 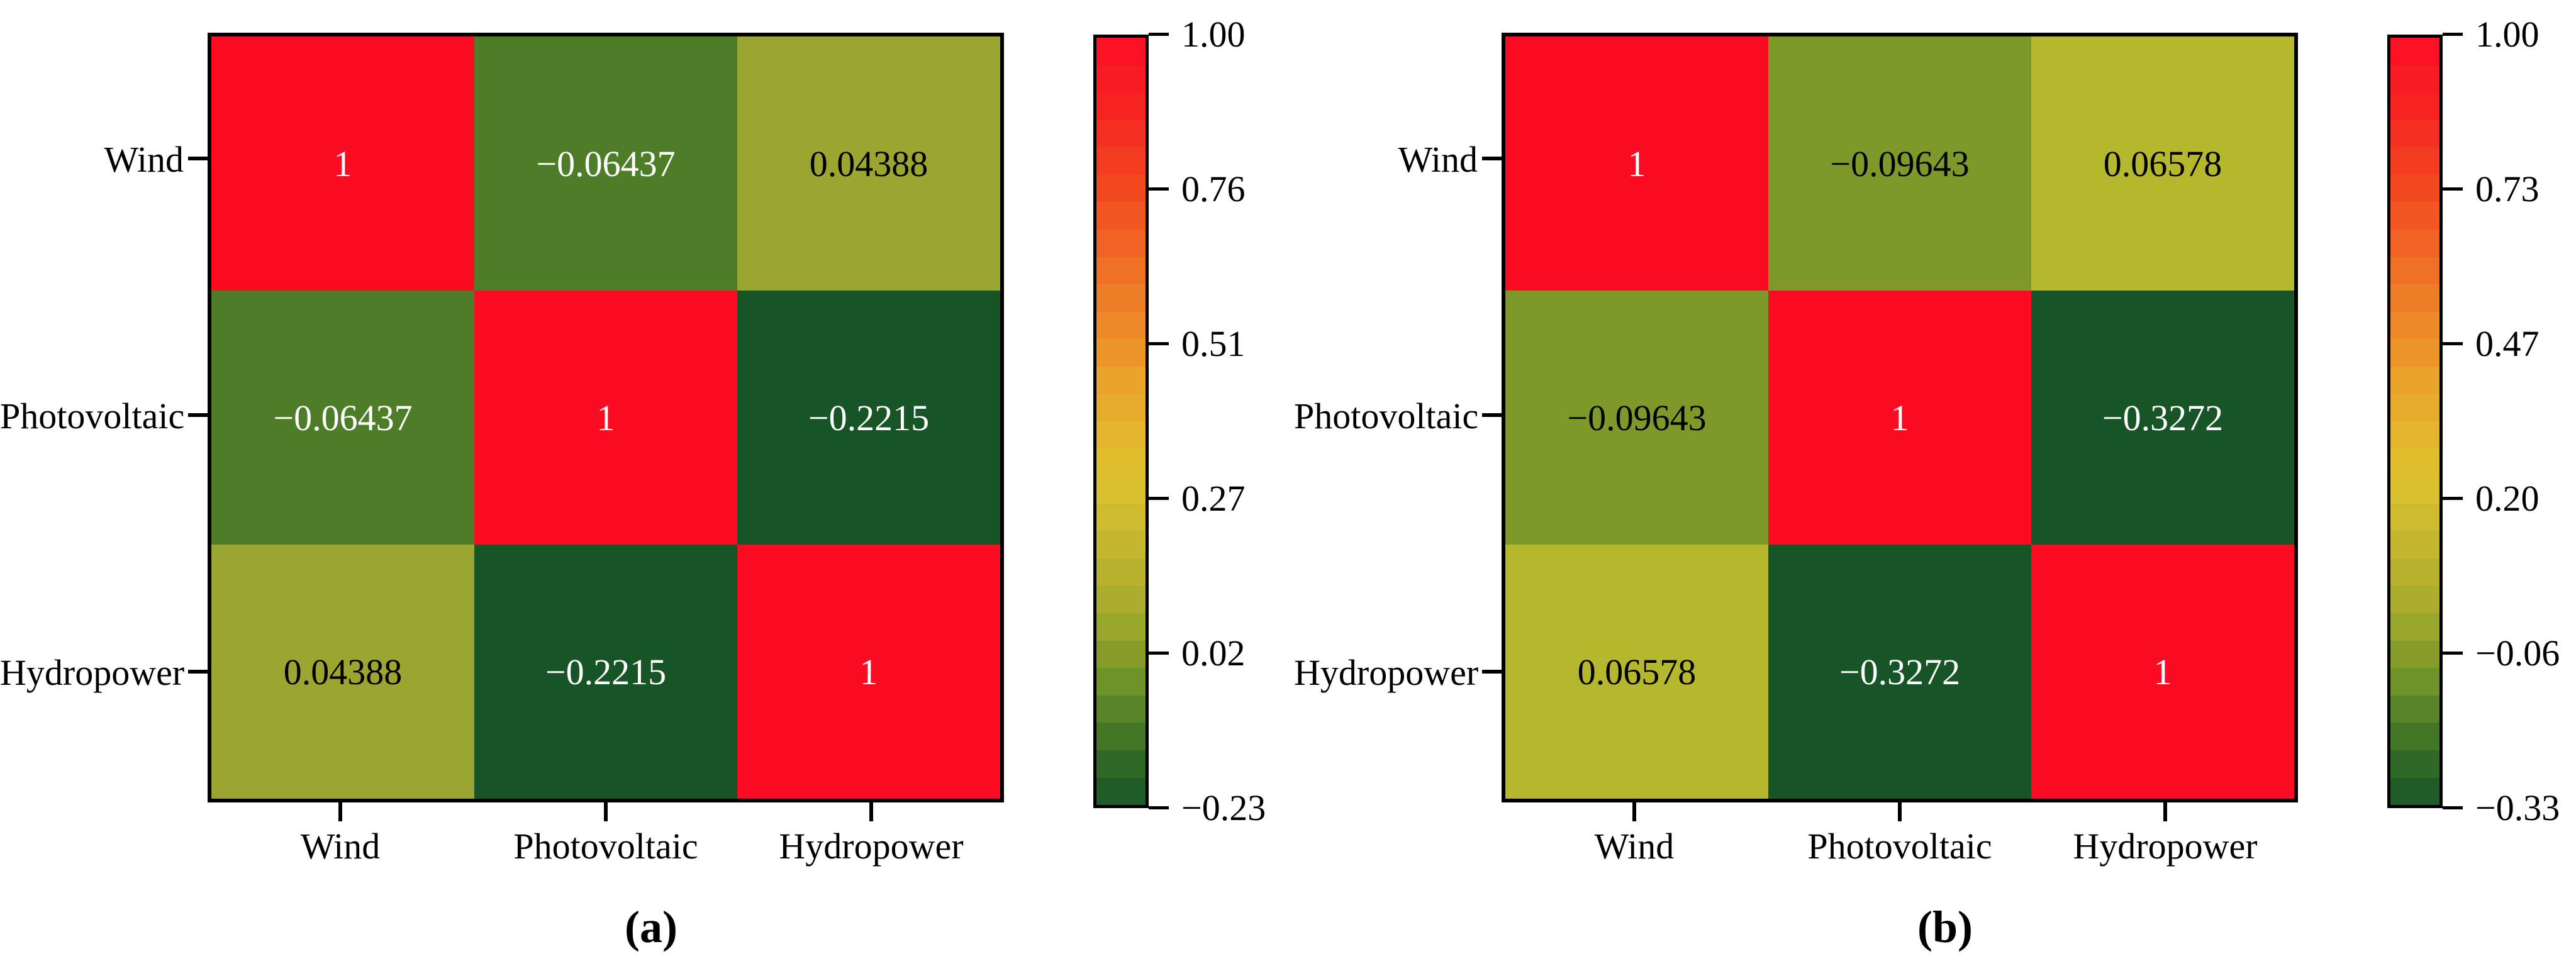 I want to click on y-axis-label-wind-a: Wind, so click(x=144, y=159).